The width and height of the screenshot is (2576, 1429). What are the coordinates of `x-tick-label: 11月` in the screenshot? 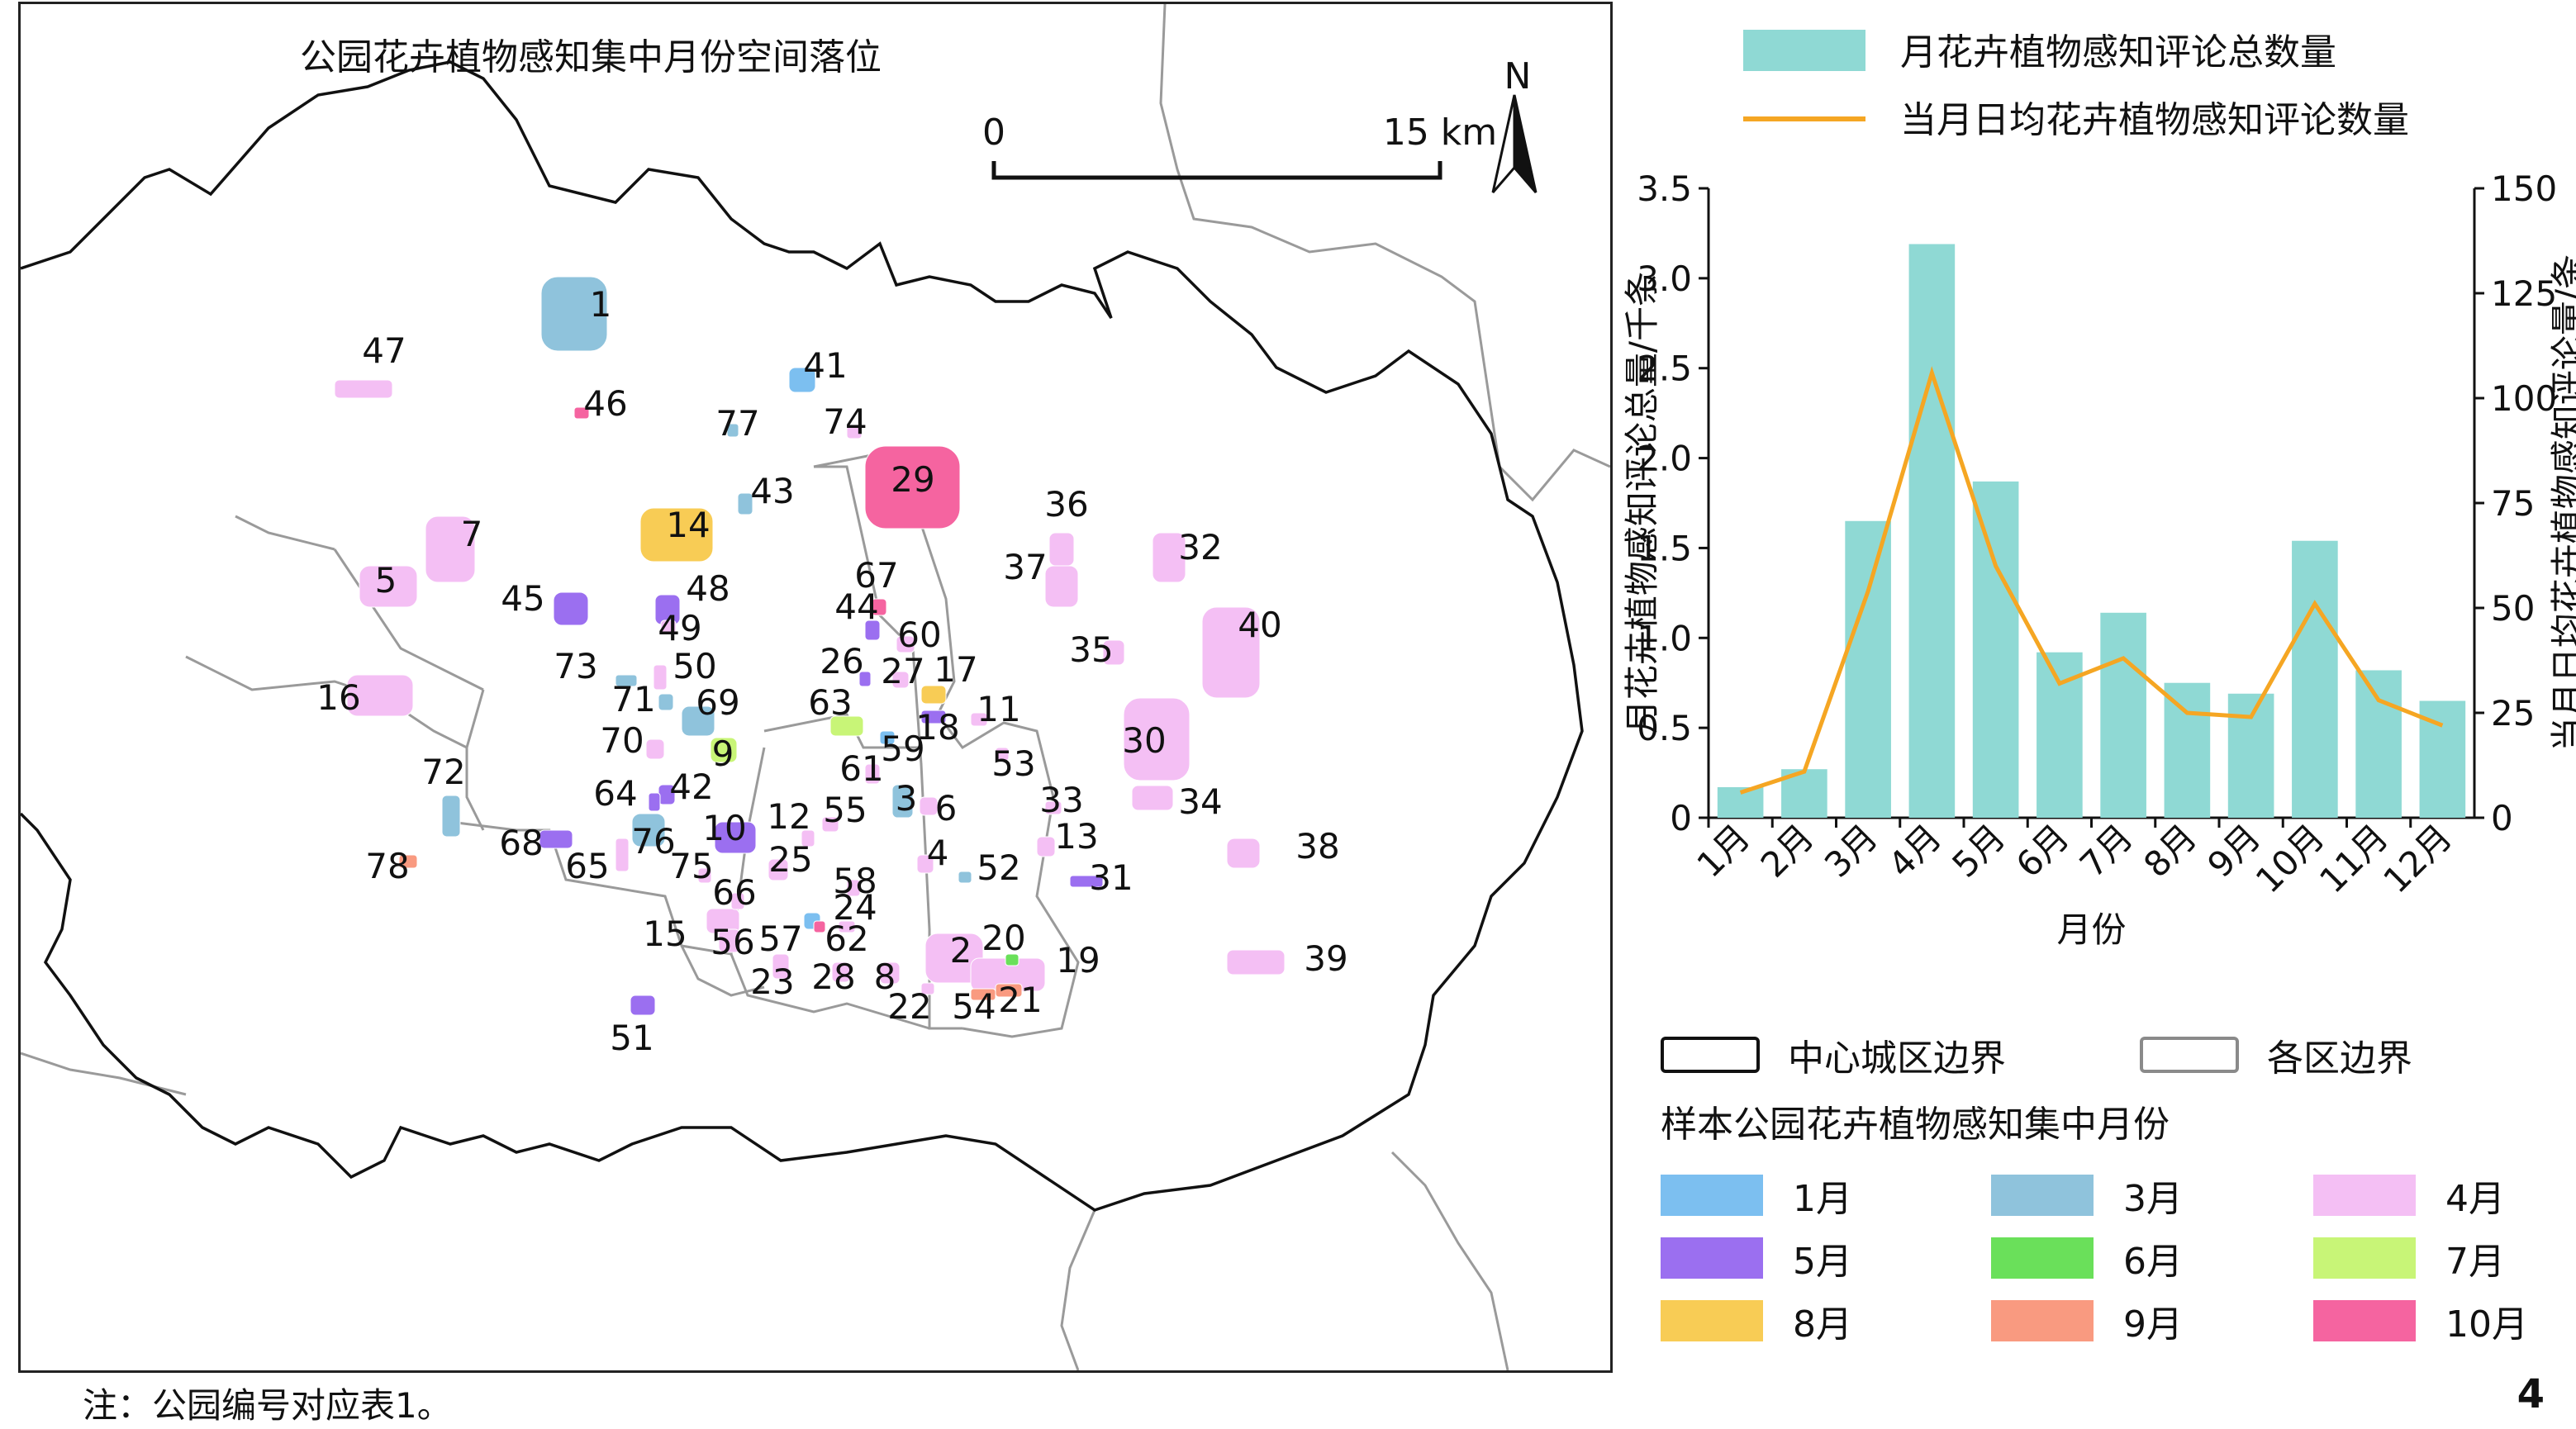 It's located at (2354, 858).